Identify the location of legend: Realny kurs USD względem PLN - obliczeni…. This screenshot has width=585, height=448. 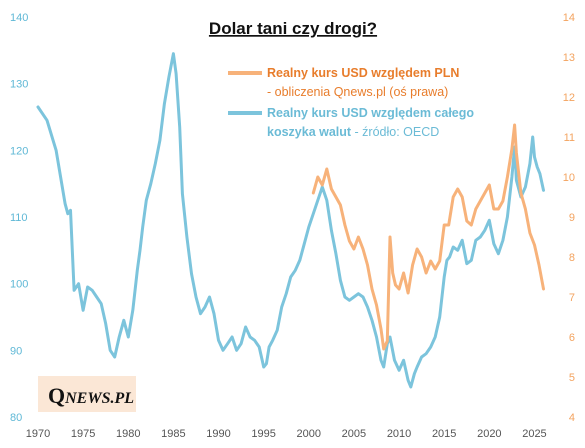
(351, 102).